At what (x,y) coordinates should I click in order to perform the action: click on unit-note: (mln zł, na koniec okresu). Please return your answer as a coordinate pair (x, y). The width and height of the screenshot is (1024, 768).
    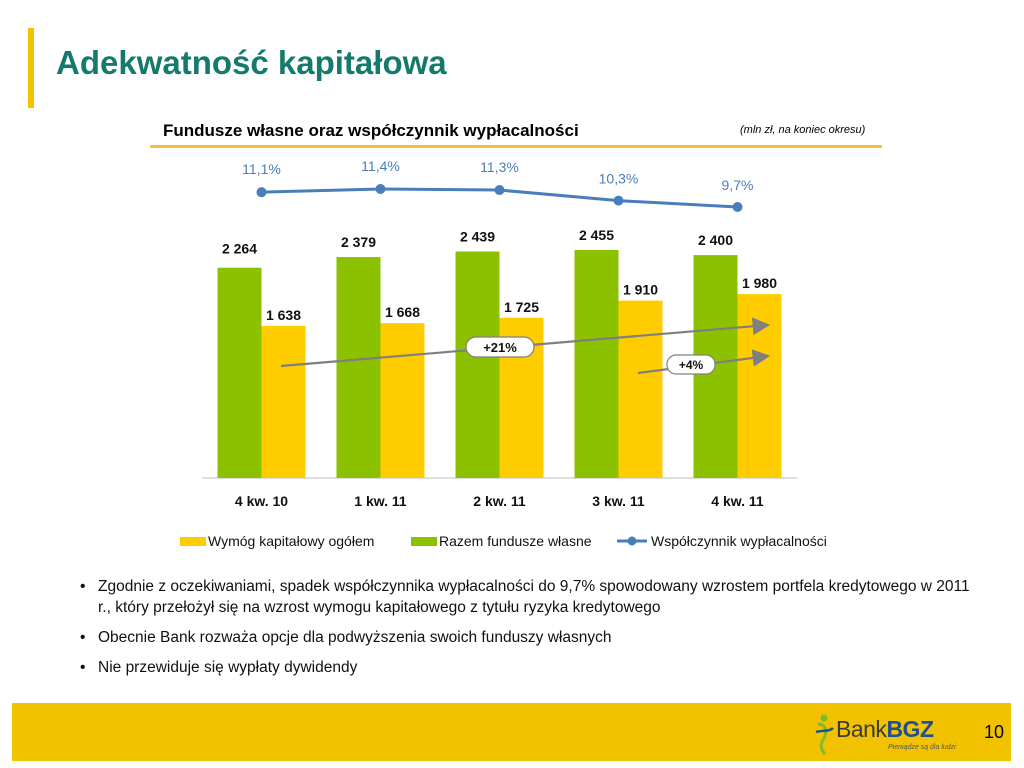
    Looking at the image, I should click on (803, 130).